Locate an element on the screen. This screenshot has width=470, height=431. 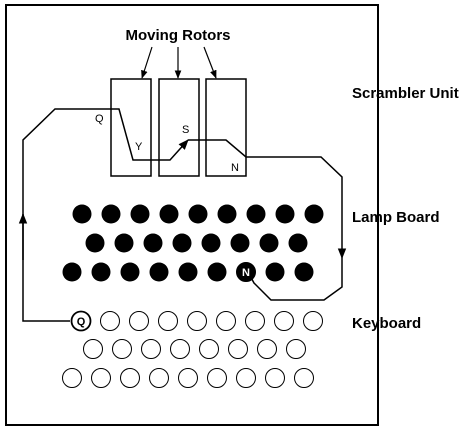
lamp-board is located at coordinates (193, 243).